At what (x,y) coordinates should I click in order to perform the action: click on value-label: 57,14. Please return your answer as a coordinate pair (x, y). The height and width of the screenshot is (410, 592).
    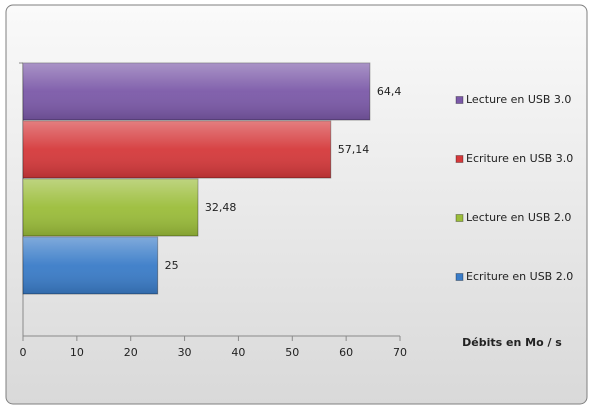
    Looking at the image, I should click on (354, 149).